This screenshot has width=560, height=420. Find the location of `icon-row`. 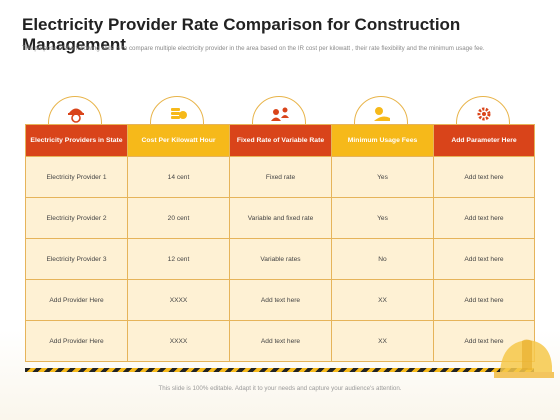

icon-row is located at coordinates (280, 123).